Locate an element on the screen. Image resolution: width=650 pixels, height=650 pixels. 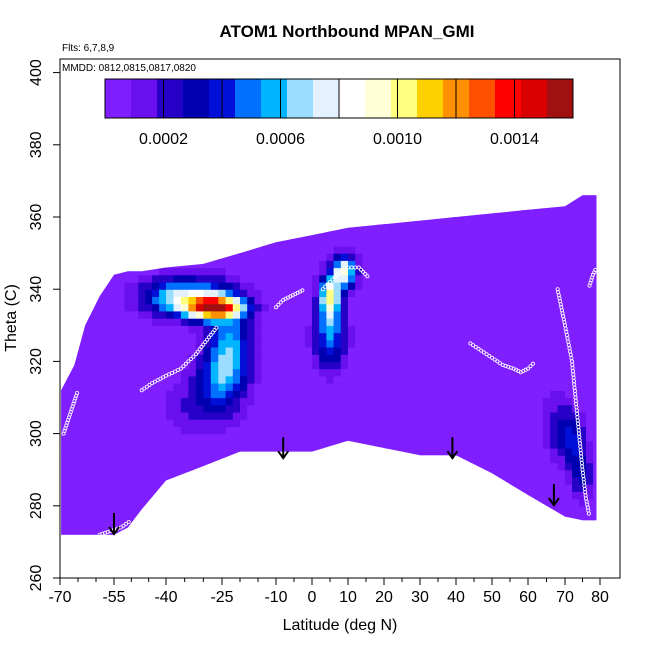
x-axis: -70 -55 -40 -25 -10 0 10 20 30 40 50 60 70 80 is located at coordinates (328, 592).